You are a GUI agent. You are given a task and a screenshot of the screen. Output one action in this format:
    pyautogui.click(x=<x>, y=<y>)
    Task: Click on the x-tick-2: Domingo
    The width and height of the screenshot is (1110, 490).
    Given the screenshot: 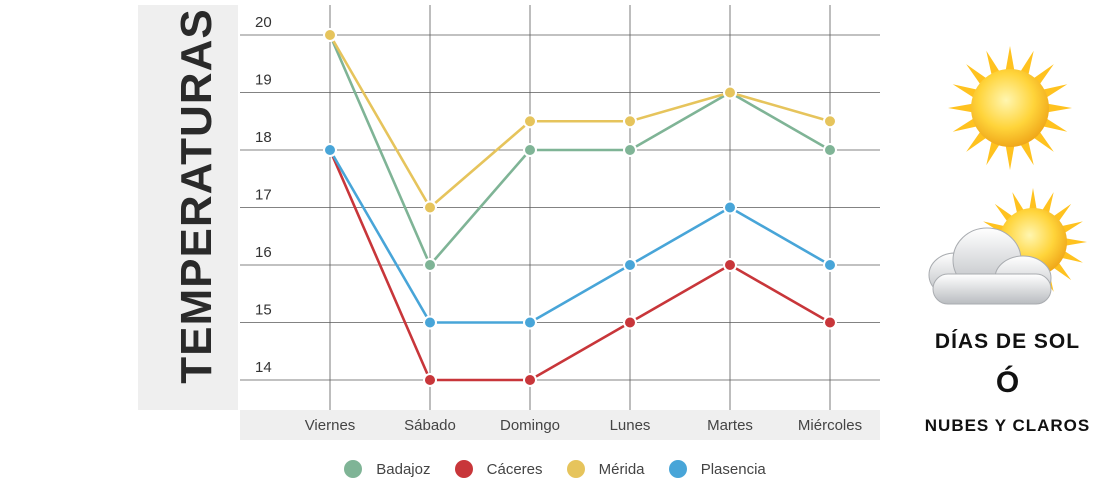 What is the action you would take?
    pyautogui.click(x=530, y=425)
    